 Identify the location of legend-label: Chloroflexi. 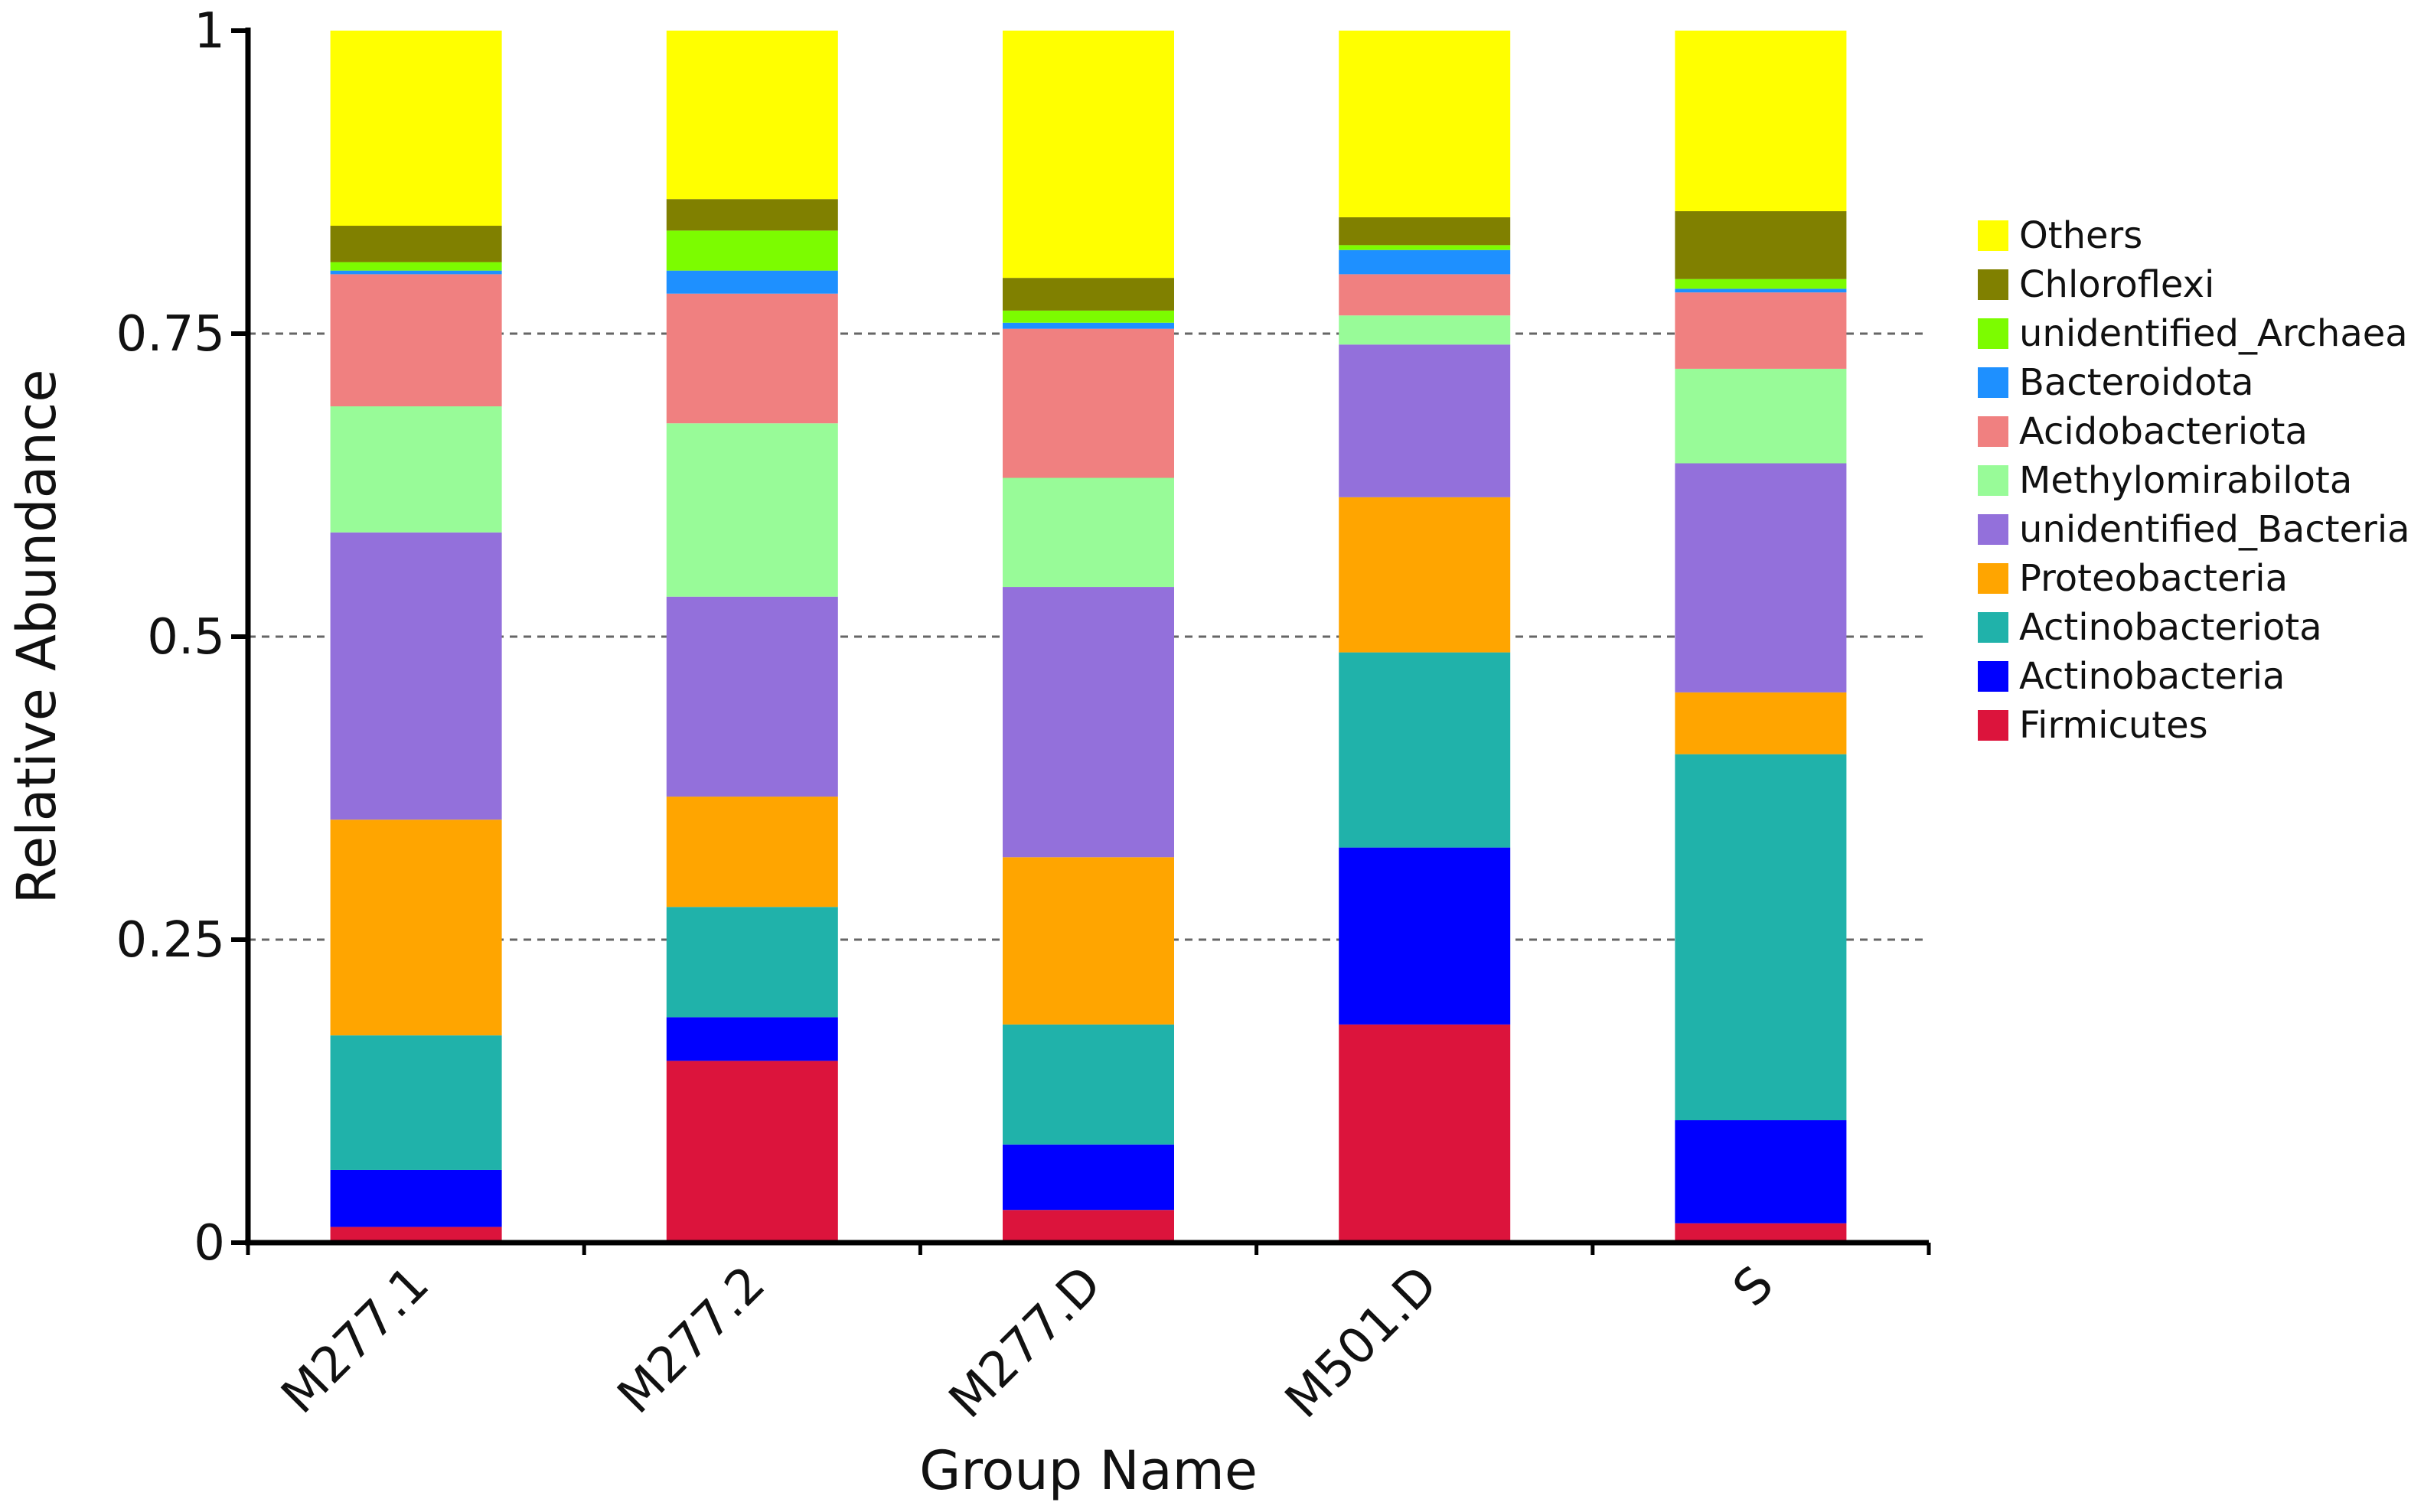
(2116, 284).